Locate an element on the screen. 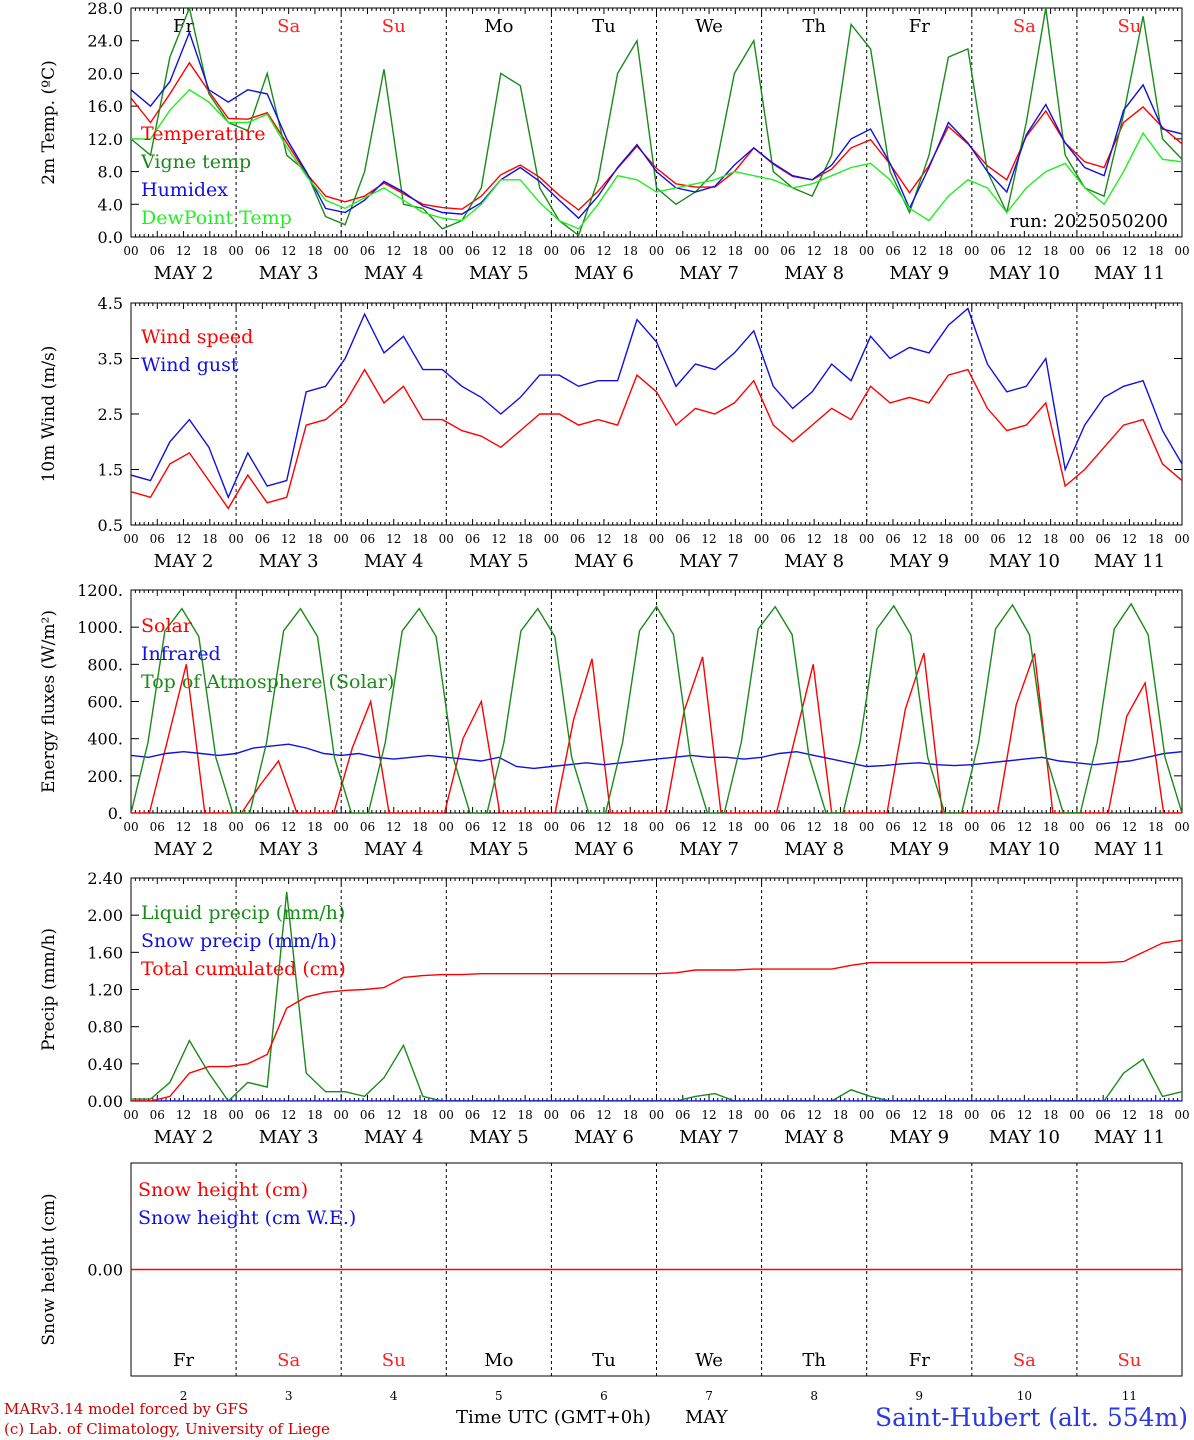  legend-entry: Snow precip (mm/h) is located at coordinates (239, 941).